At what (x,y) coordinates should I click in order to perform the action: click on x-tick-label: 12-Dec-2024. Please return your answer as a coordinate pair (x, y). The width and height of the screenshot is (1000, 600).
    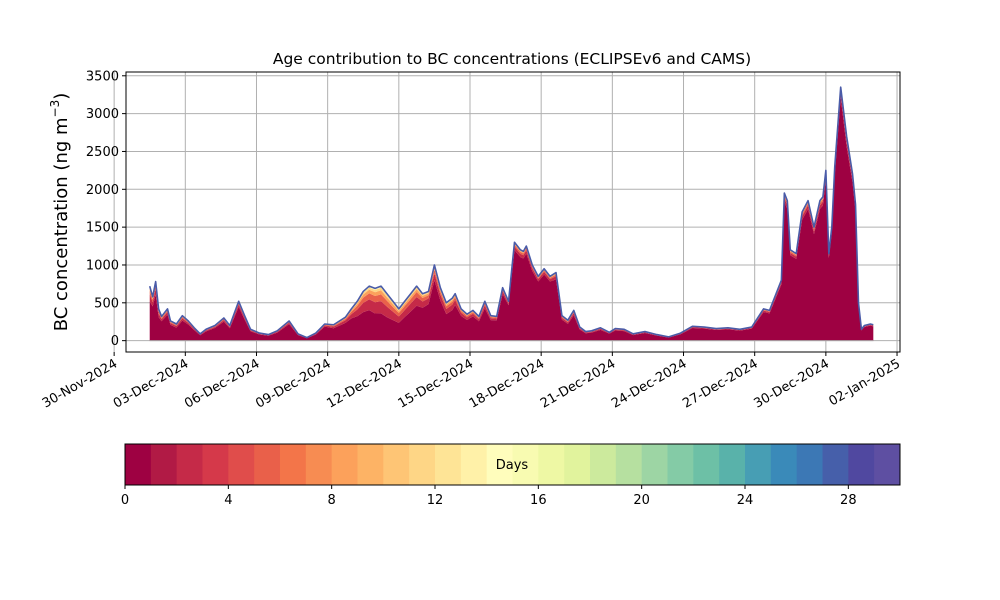
    Looking at the image, I should click on (364, 383).